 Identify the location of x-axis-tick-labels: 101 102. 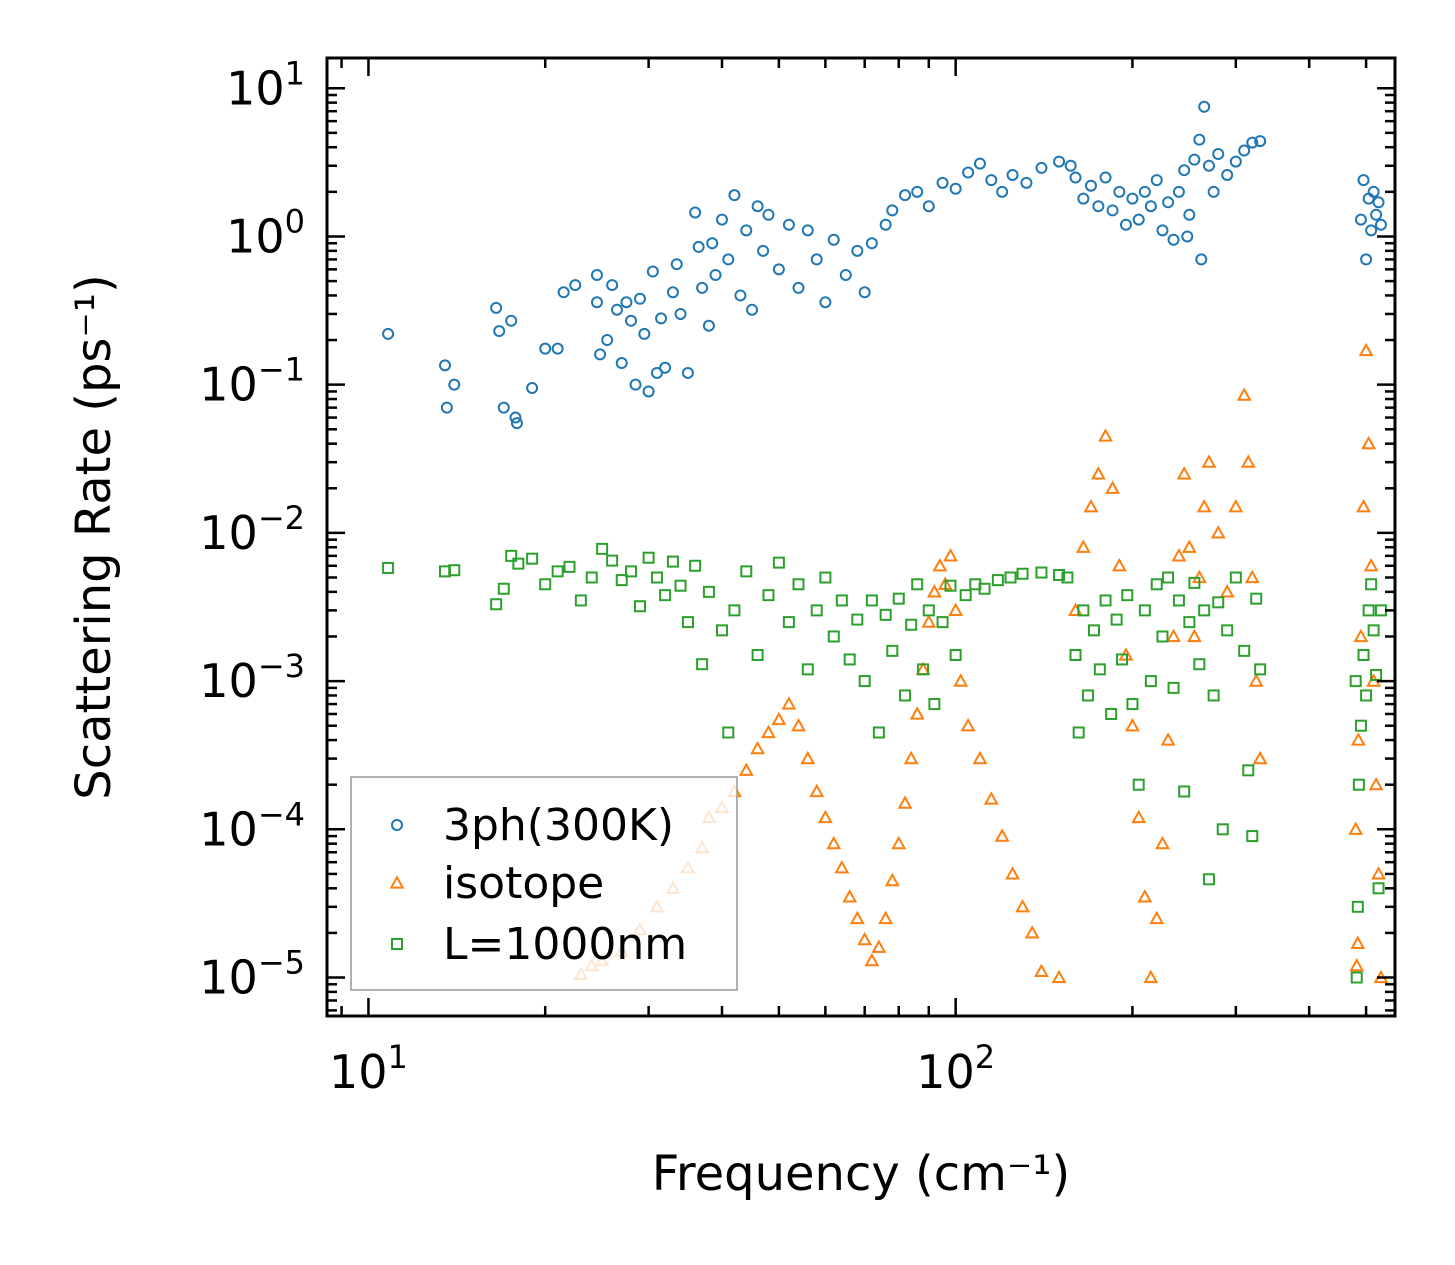
(662, 1068).